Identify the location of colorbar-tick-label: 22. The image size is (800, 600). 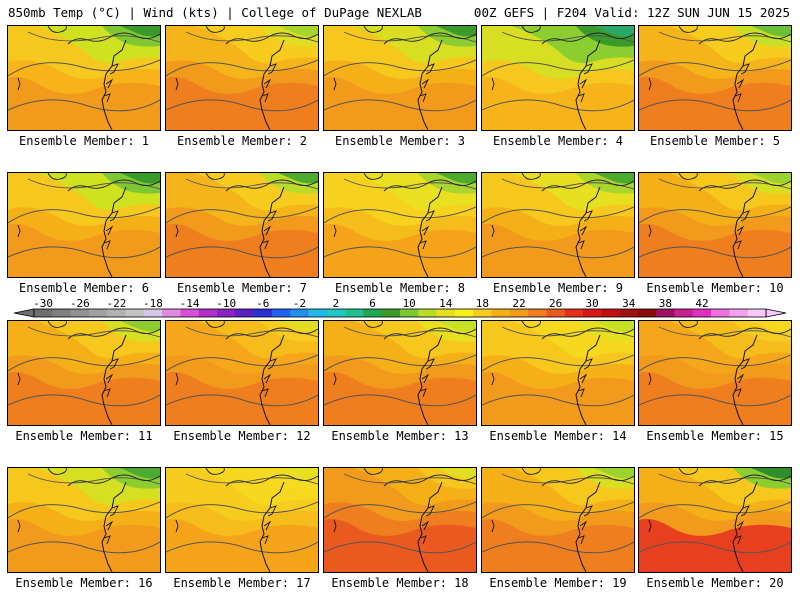
(518, 303).